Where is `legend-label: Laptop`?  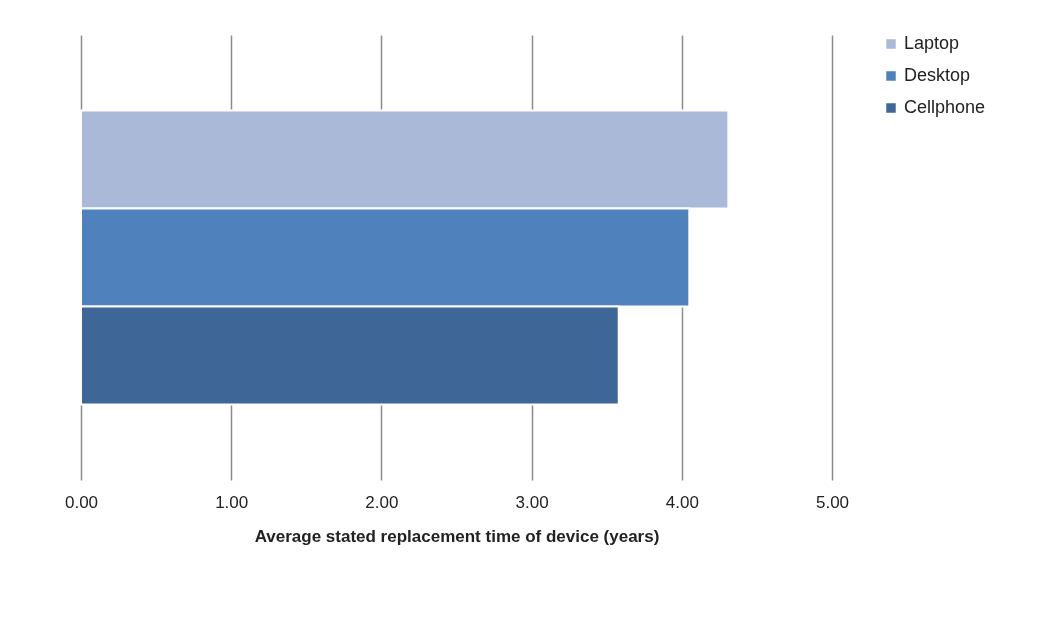
legend-label: Laptop is located at coordinates (932, 43).